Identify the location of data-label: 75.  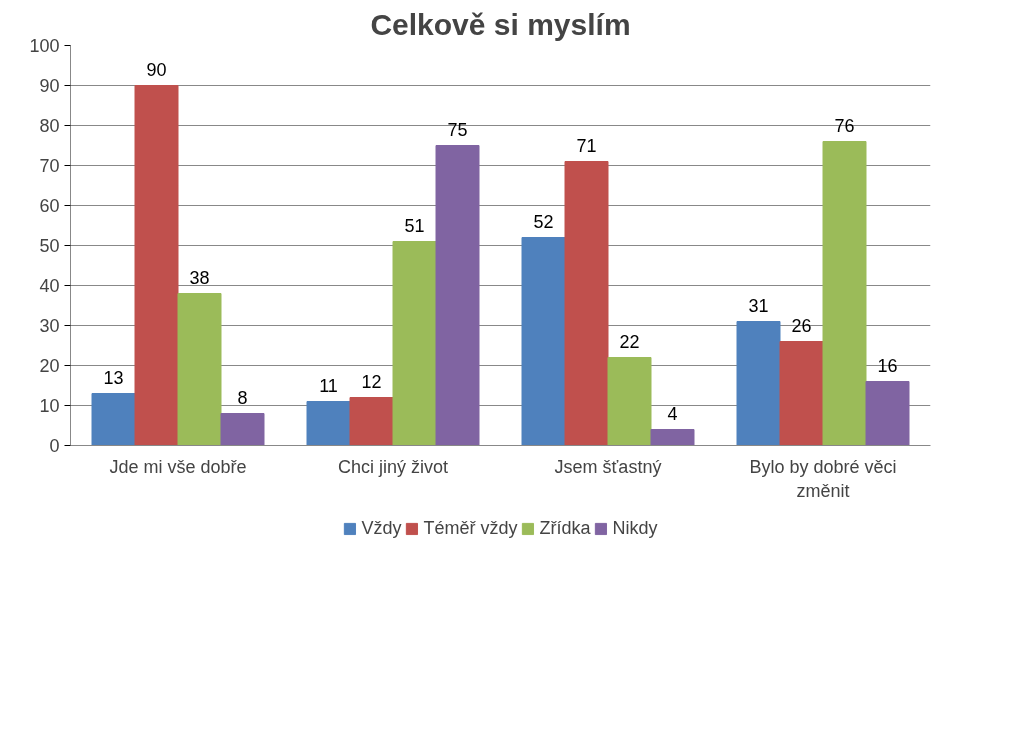
(457, 129).